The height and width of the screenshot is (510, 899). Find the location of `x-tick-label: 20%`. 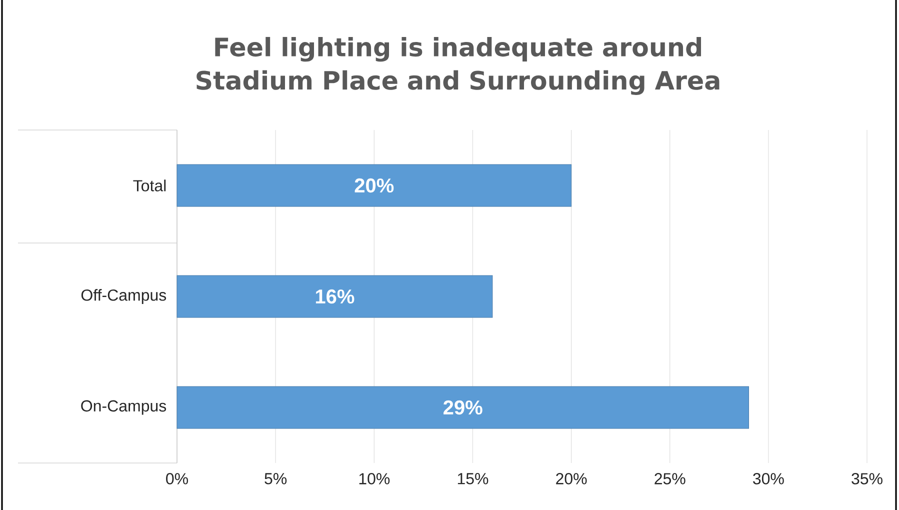

x-tick-label: 20% is located at coordinates (571, 478).